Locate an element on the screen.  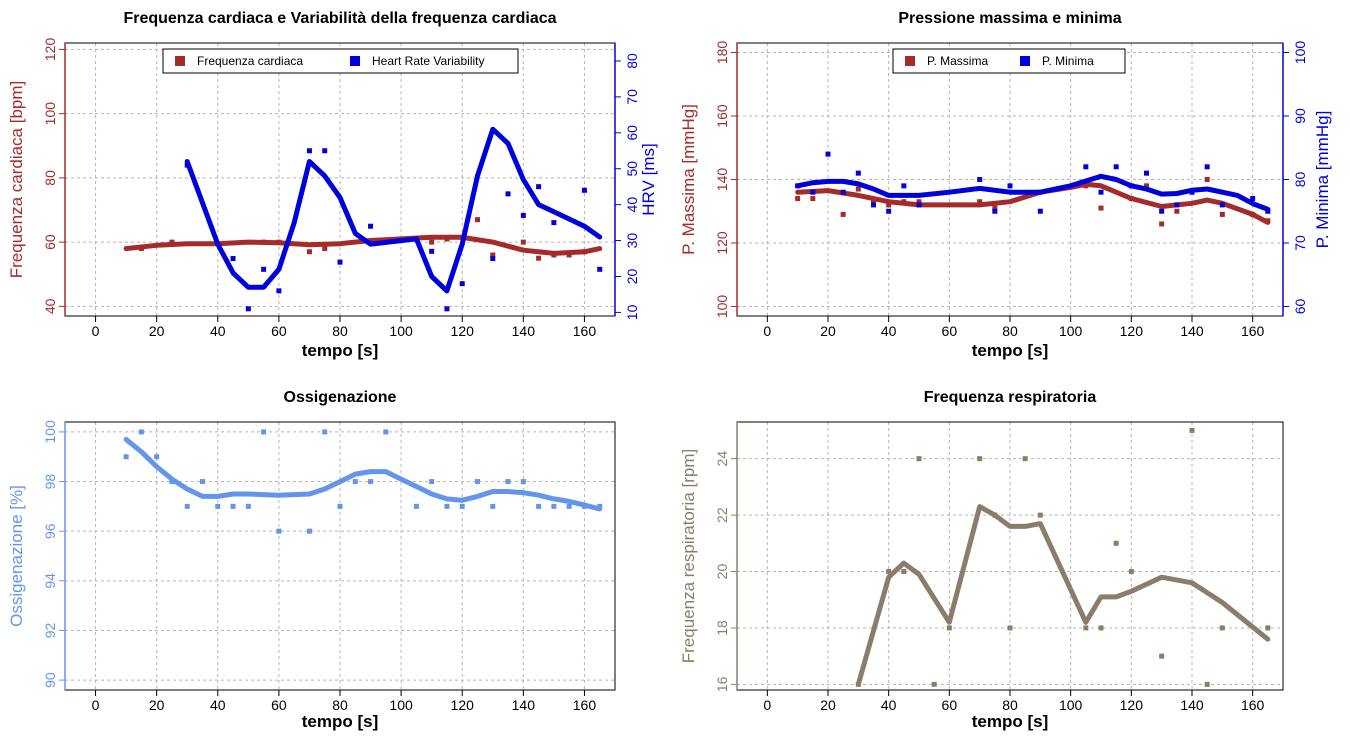
y-tick-label: 180 is located at coordinates (722, 53).